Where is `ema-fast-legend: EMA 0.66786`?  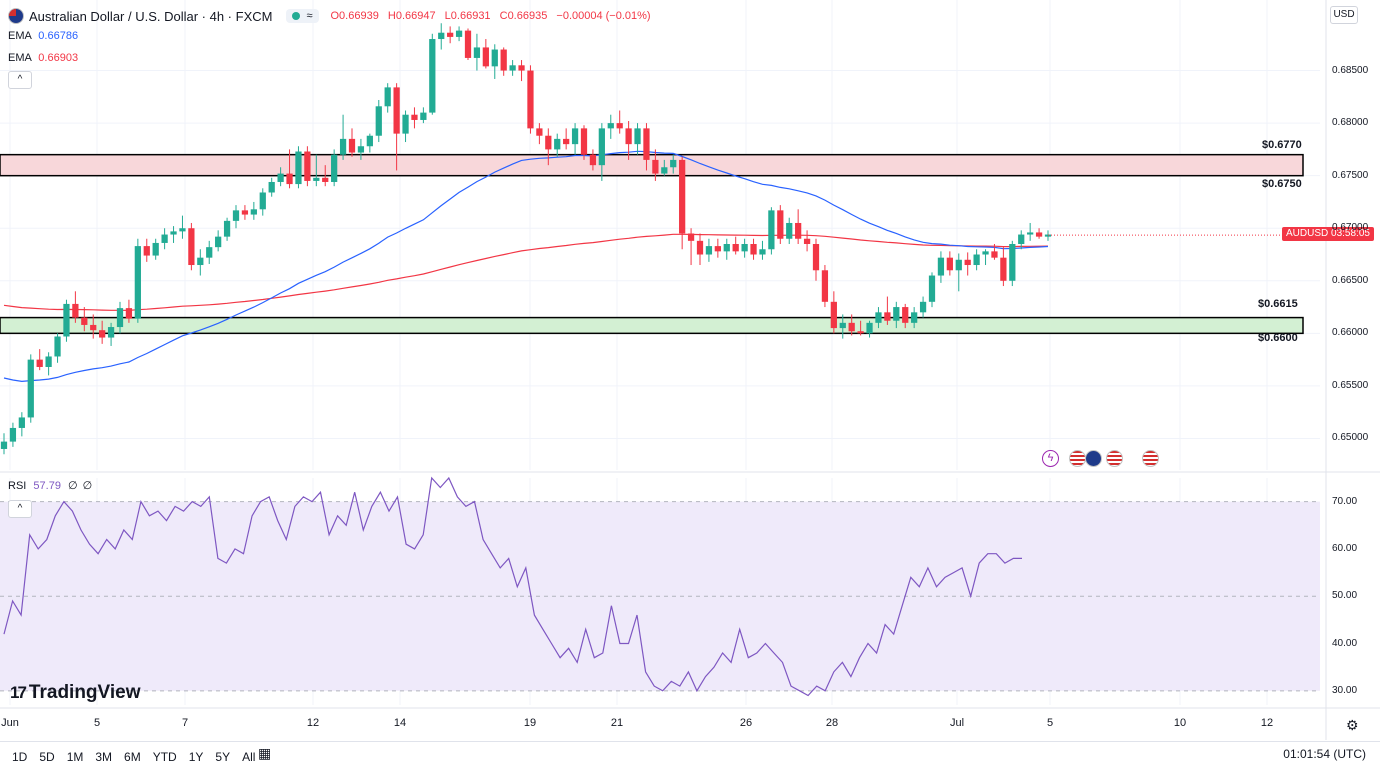 ema-fast-legend: EMA 0.66786 is located at coordinates (43, 36).